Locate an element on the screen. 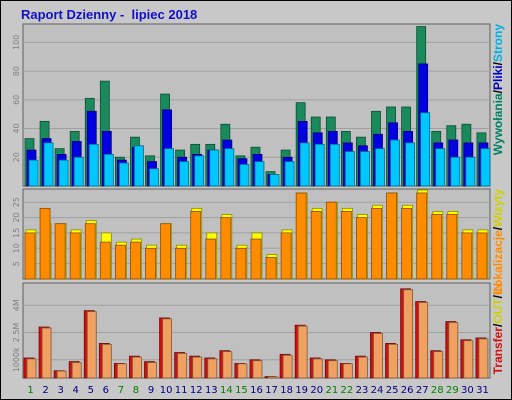 This screenshot has width=512, height=400. day-label: 23 is located at coordinates (362, 390).